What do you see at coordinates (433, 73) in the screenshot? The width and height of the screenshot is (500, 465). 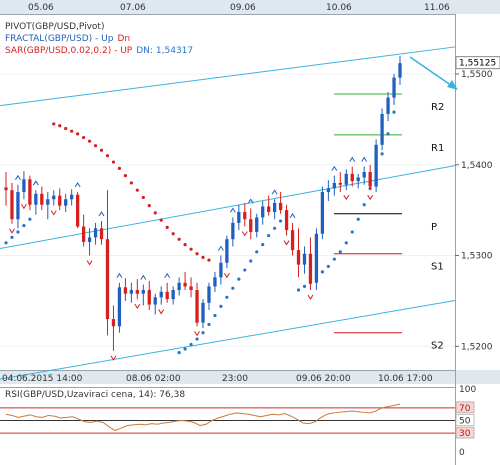 I see `trend-arrow-annotation` at bounding box center [433, 73].